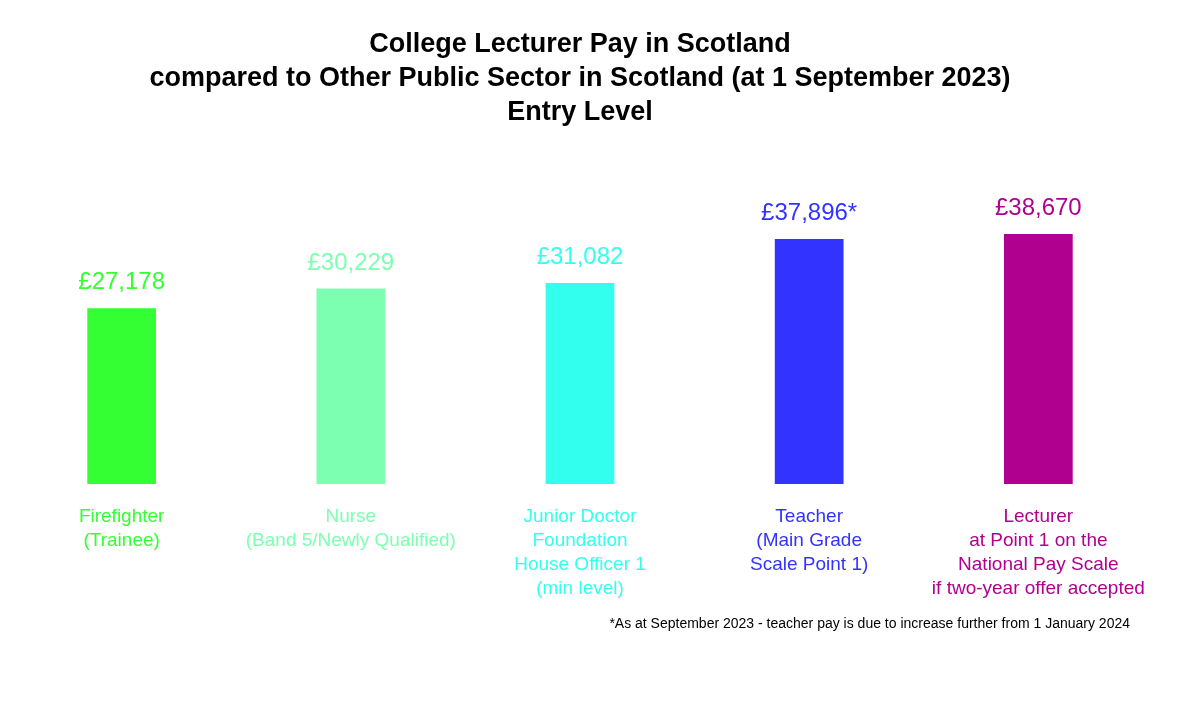 The height and width of the screenshot is (720, 1200). What do you see at coordinates (580, 551) in the screenshot?
I see `x-tick-label: Junior Doctor Foundation House Officer 1 (min level)` at bounding box center [580, 551].